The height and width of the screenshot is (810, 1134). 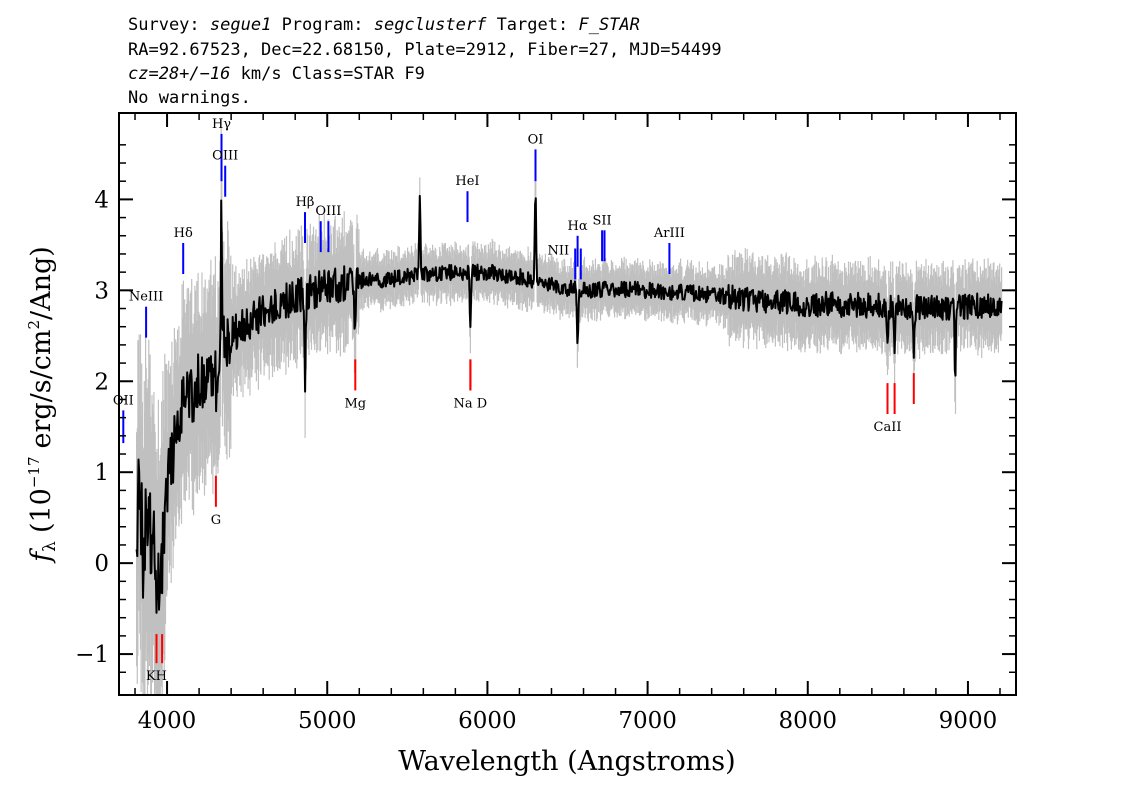 I want to click on class-text: km/s Class=STAR F9, so click(x=333, y=74).